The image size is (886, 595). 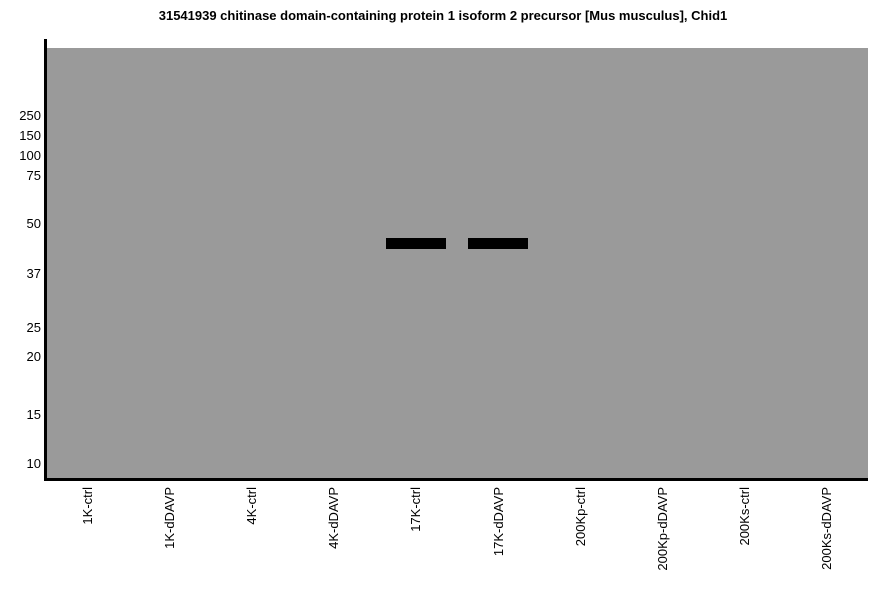 I want to click on mw-marker-label: 50, so click(x=33, y=223).